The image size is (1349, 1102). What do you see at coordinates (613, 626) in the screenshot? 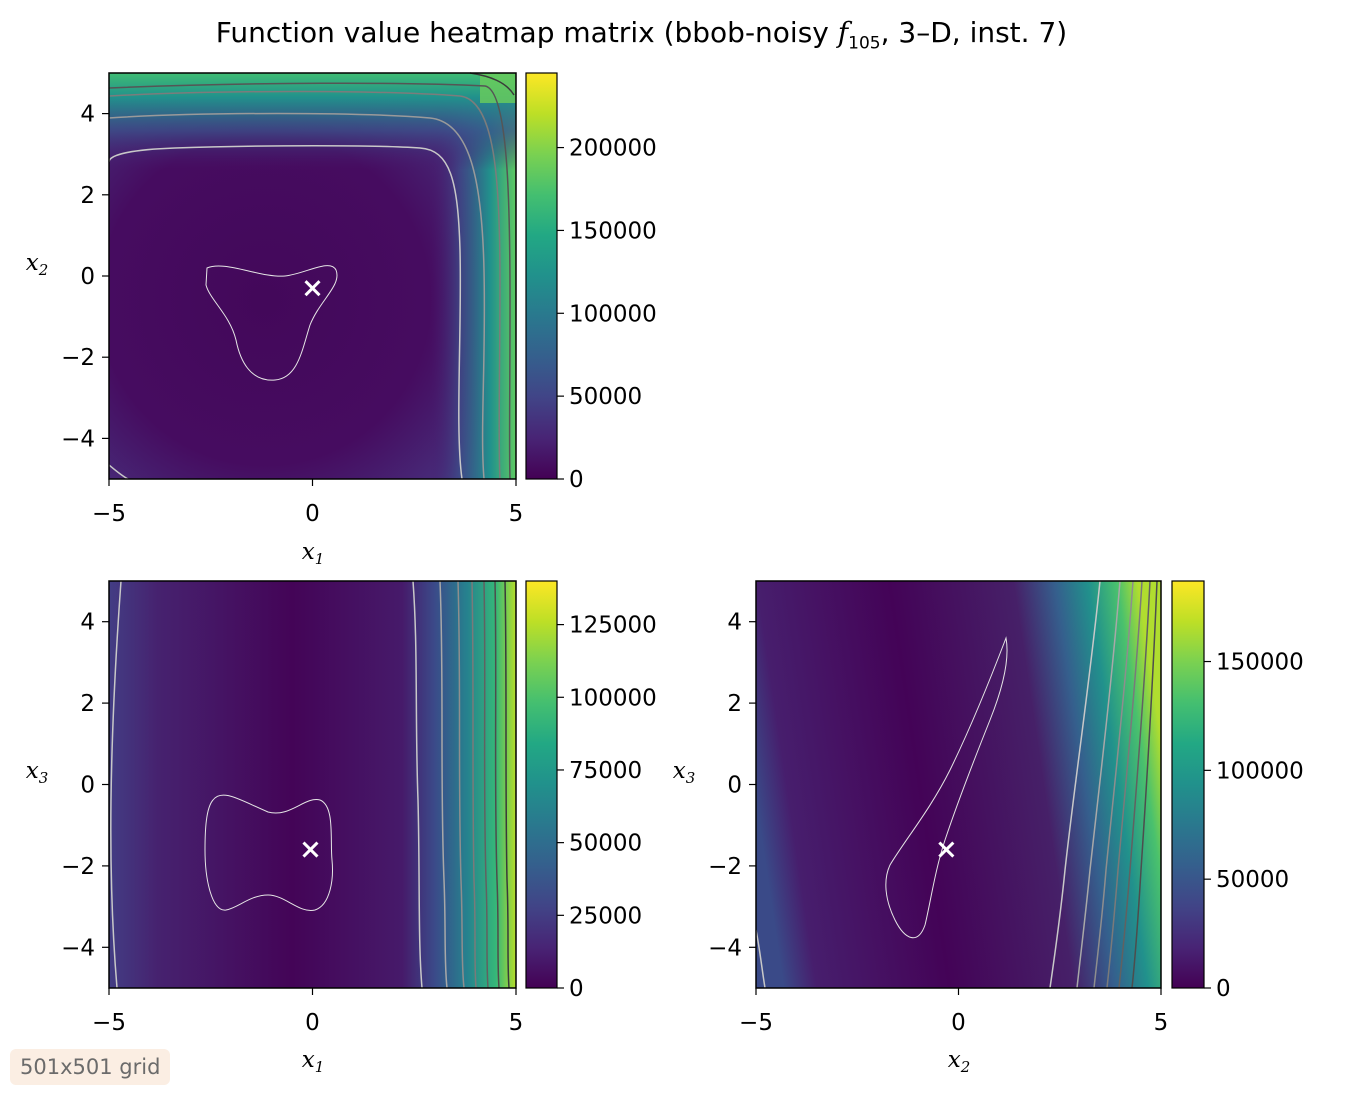
I see `colorbar-tick-label: 125000` at bounding box center [613, 626].